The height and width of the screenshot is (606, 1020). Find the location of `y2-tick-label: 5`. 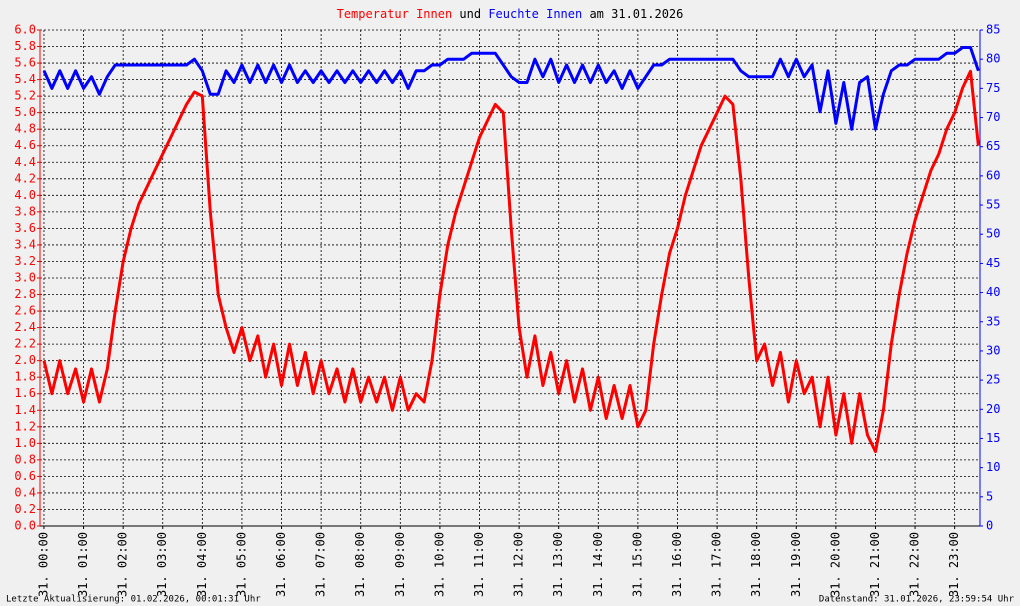

y2-tick-label: 5 is located at coordinates (989, 496).